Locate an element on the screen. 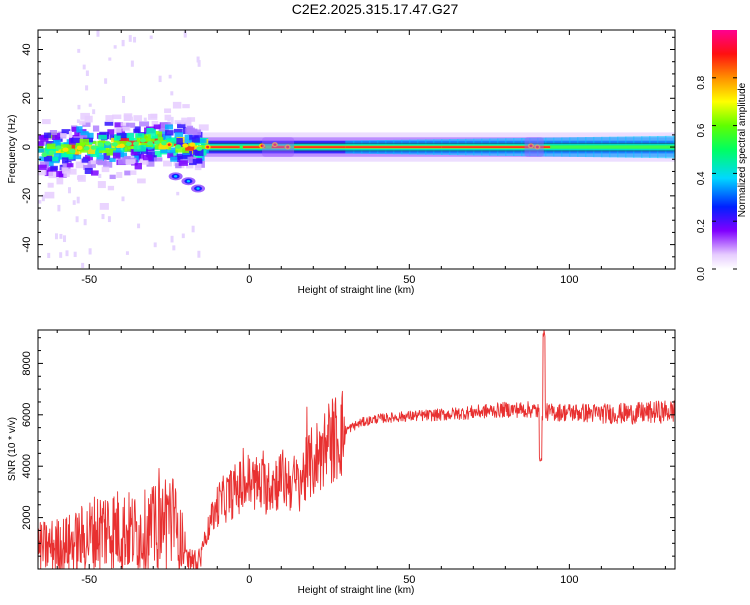 The width and height of the screenshot is (750, 605). spectrogram-ytick-label: -40 is located at coordinates (27, 245).